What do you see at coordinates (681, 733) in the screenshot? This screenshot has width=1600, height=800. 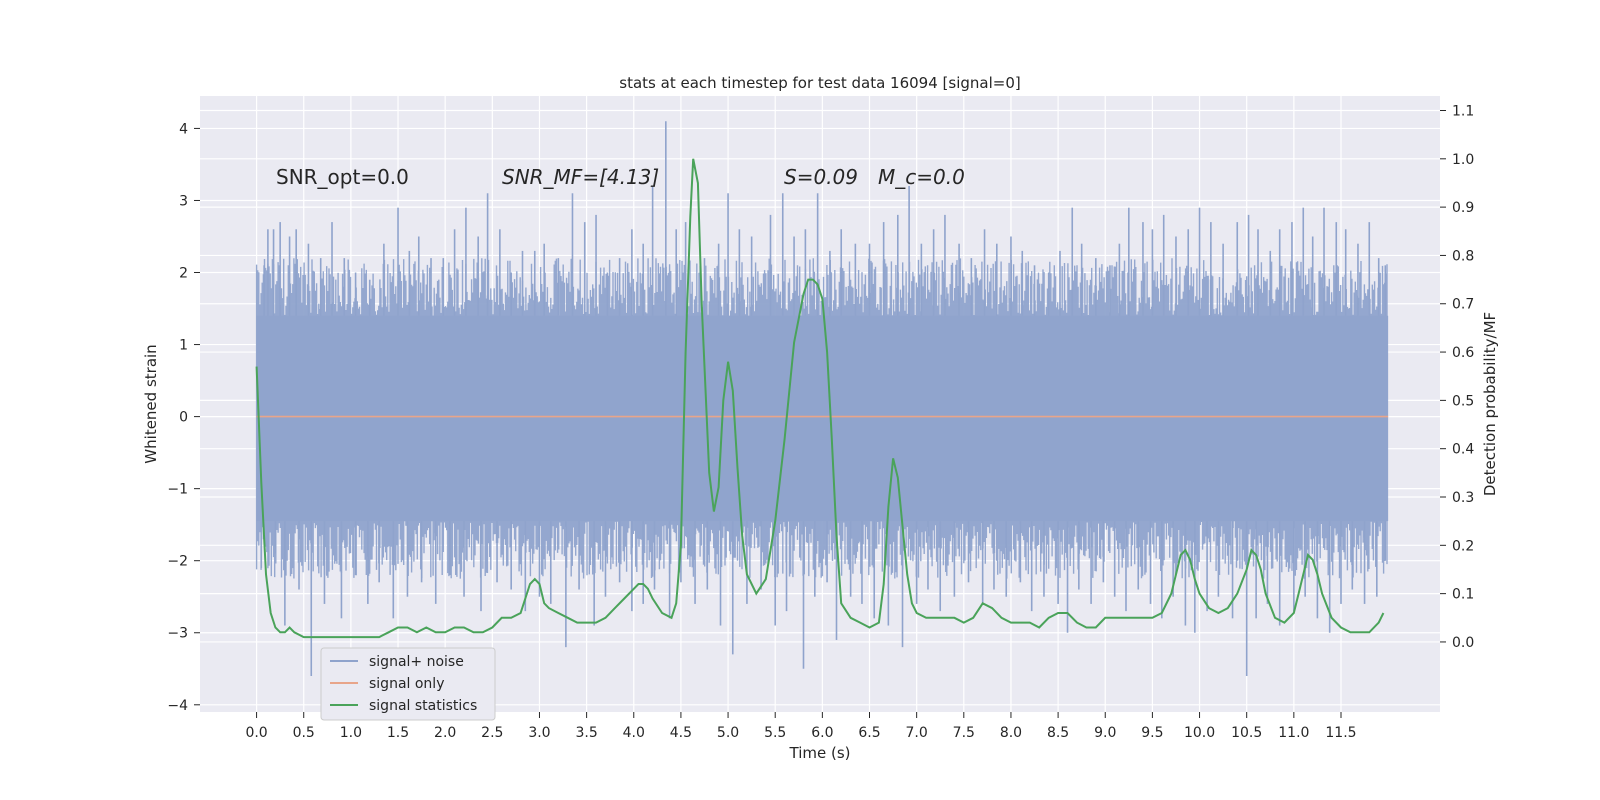 I see `x-tick-label: 4.5` at bounding box center [681, 733].